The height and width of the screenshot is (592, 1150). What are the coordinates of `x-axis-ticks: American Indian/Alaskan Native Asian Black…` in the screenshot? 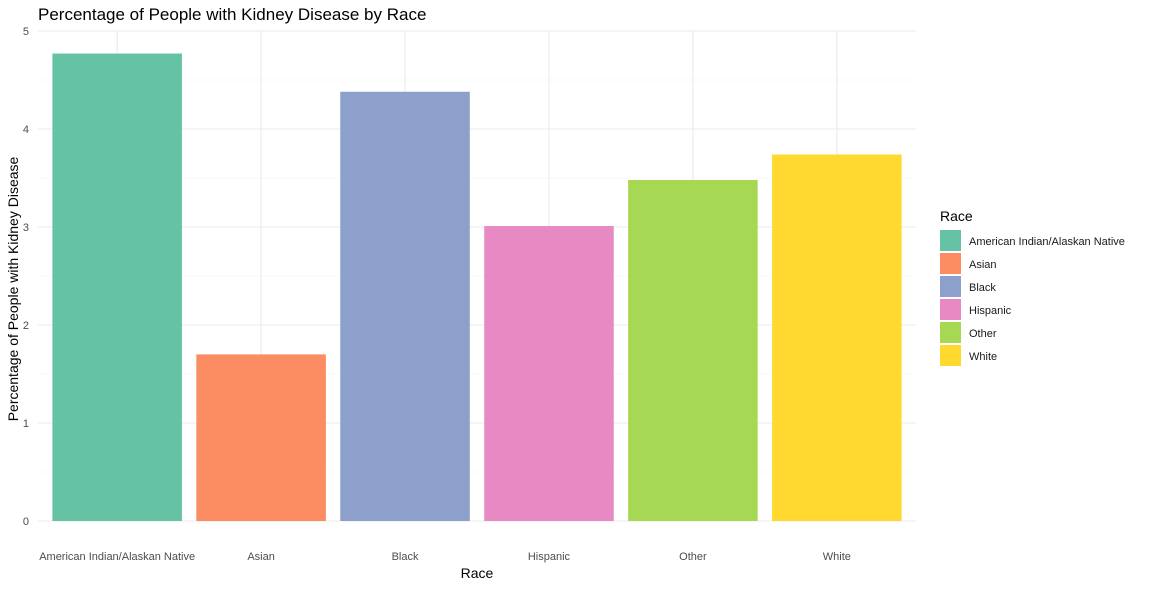 It's located at (445, 557).